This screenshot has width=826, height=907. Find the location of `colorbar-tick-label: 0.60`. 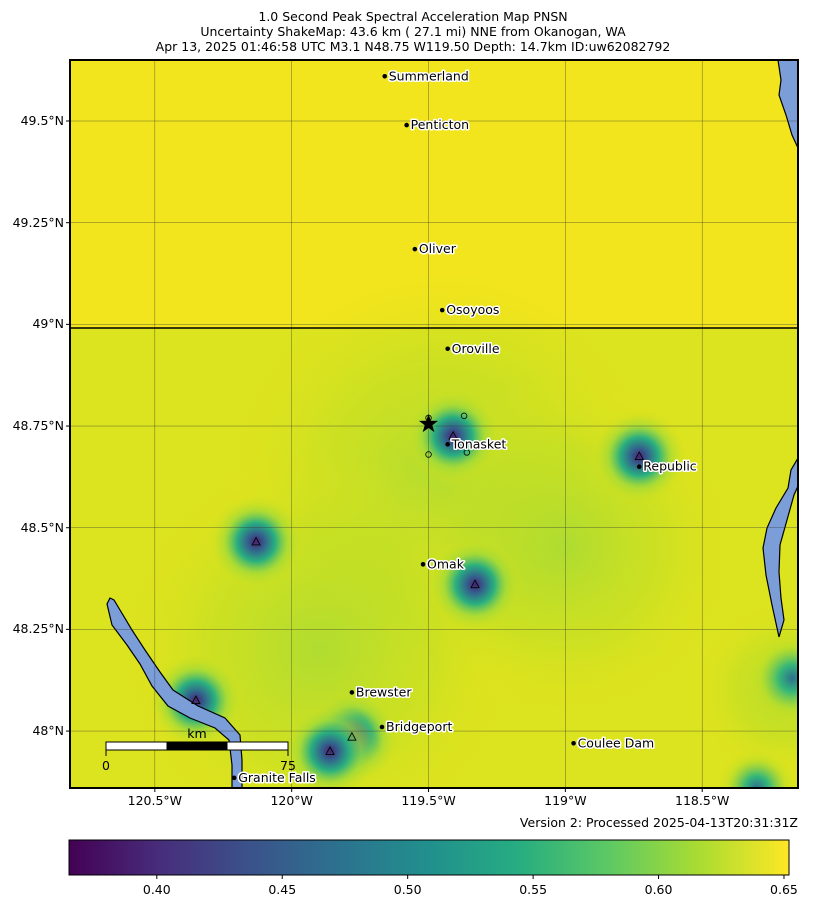

colorbar-tick-label: 0.60 is located at coordinates (658, 889).